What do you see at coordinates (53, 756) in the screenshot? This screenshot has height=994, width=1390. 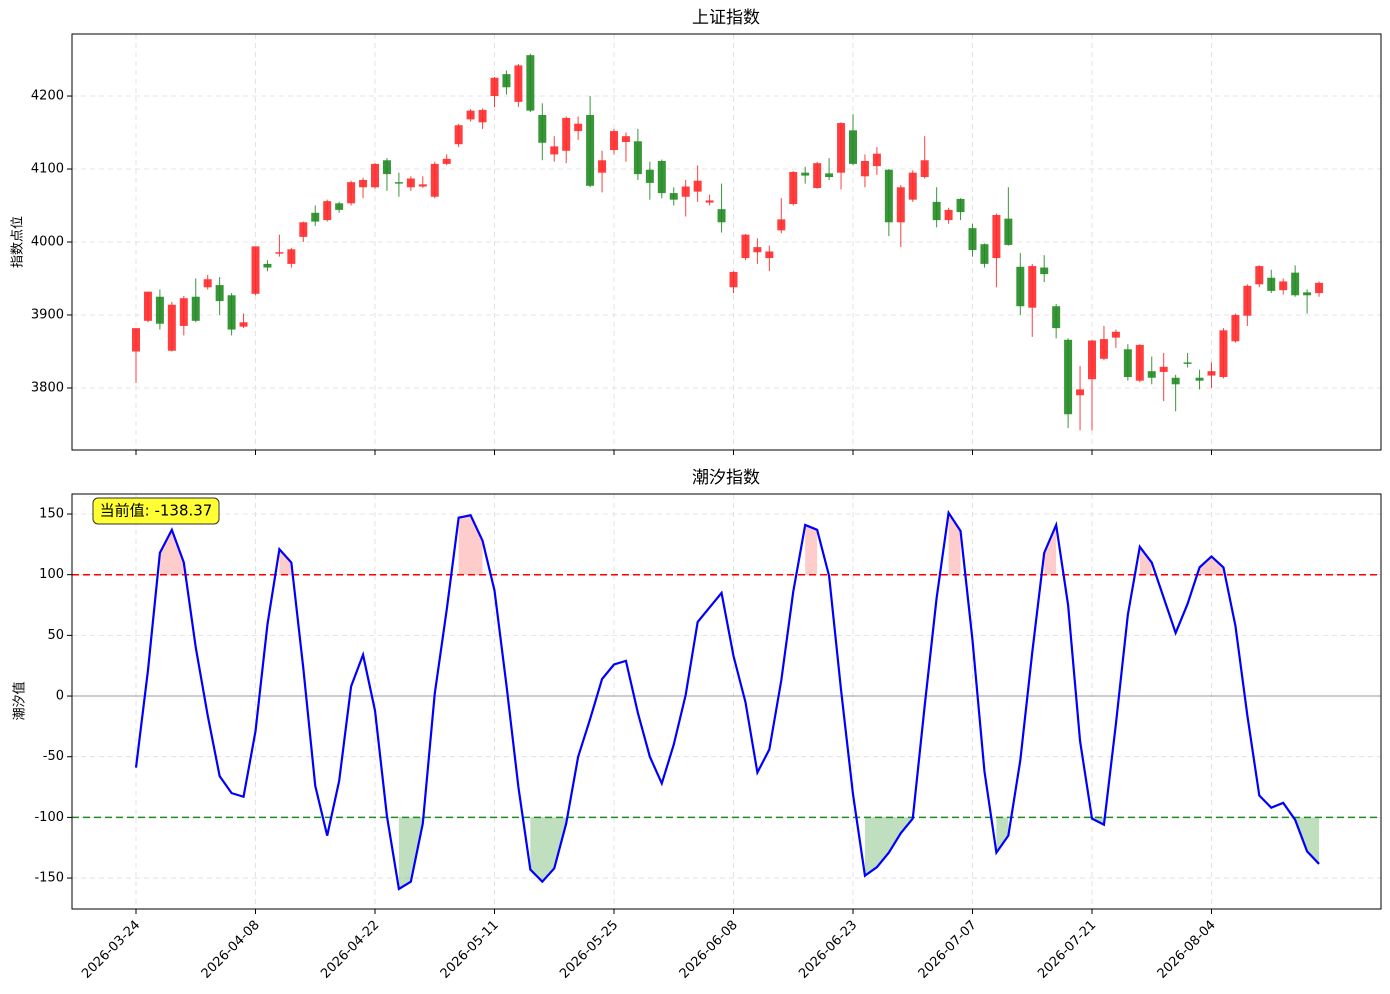 I see `y-tick-label: -50` at bounding box center [53, 756].